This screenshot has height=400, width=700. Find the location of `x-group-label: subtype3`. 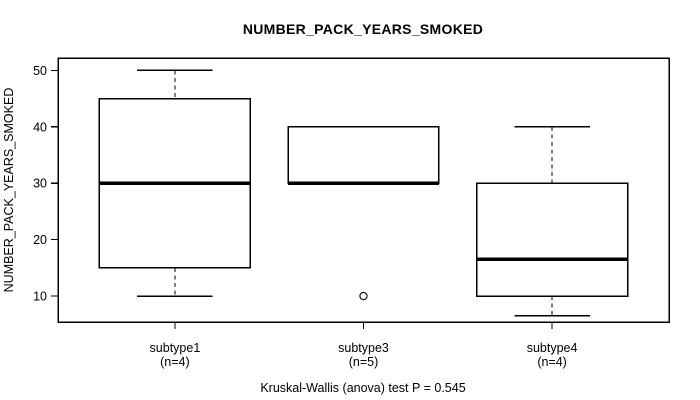

x-group-label: subtype3 is located at coordinates (363, 348).